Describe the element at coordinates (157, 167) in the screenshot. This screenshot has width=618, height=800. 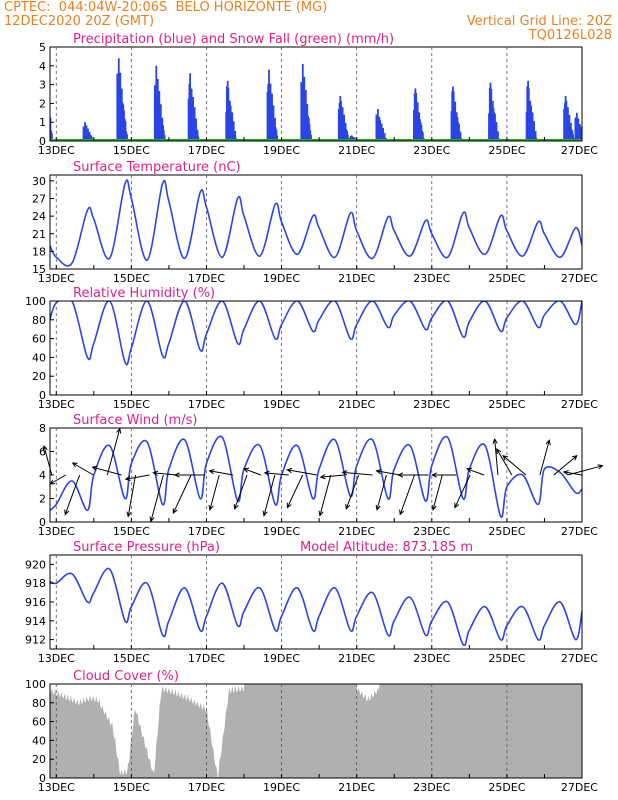
I see `panel-title: Surface Temperature (nC)` at that location.